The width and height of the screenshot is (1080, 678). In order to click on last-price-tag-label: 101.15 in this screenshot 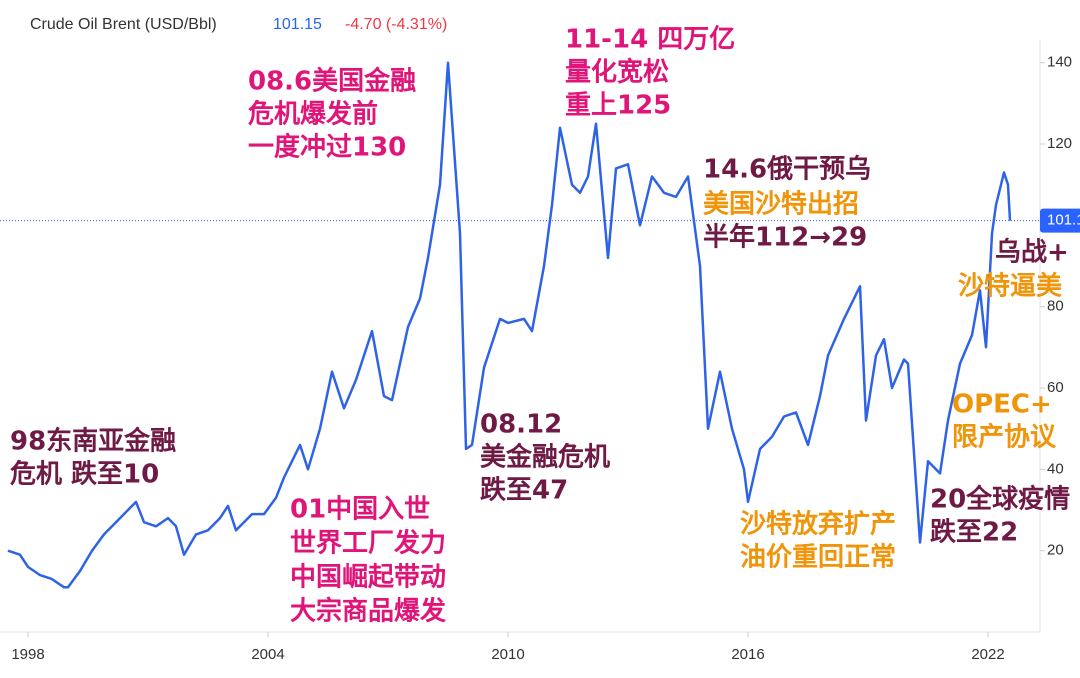, I will do `click(1063, 220)`.